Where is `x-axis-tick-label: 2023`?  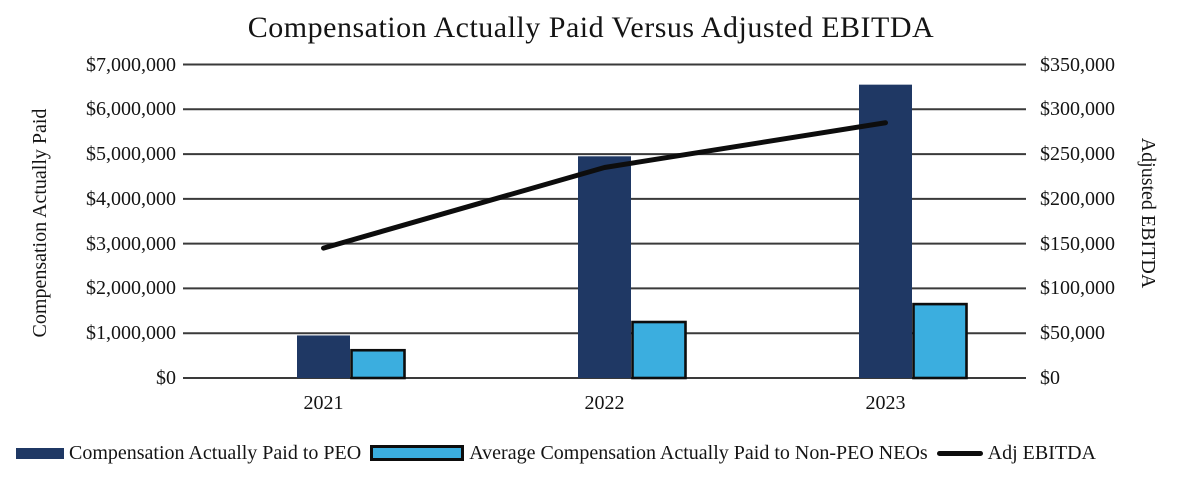
x-axis-tick-label: 2023 is located at coordinates (885, 403).